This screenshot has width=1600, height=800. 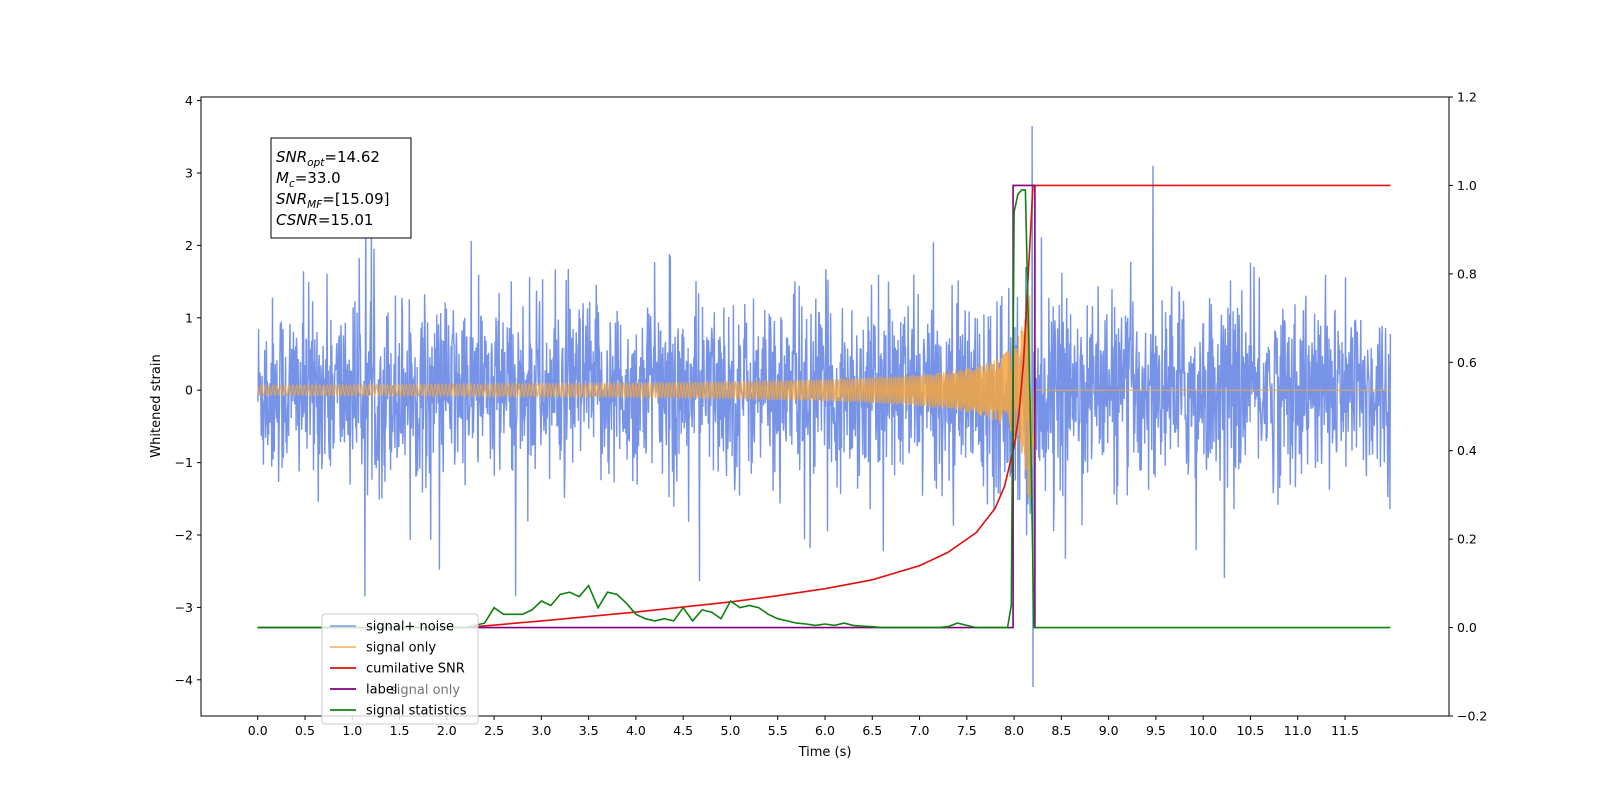 What do you see at coordinates (636, 730) in the screenshot?
I see `x-tick-label: 4.0` at bounding box center [636, 730].